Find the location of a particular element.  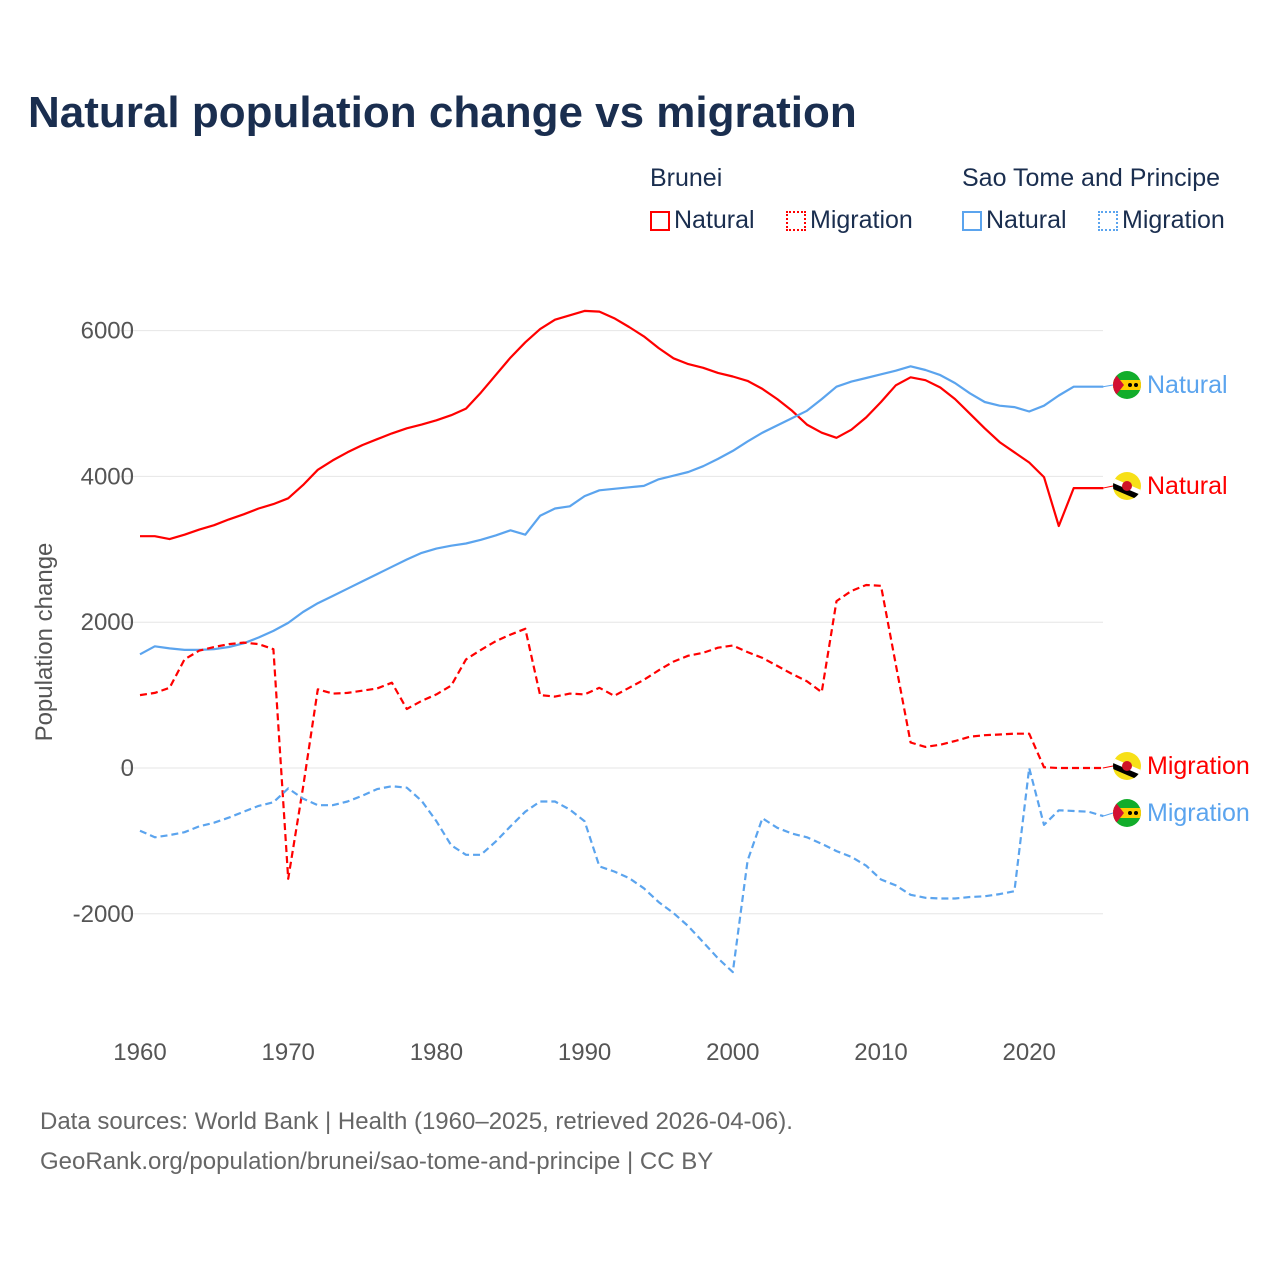

legend-item-brunei-natural: Natural is located at coordinates (702, 220).